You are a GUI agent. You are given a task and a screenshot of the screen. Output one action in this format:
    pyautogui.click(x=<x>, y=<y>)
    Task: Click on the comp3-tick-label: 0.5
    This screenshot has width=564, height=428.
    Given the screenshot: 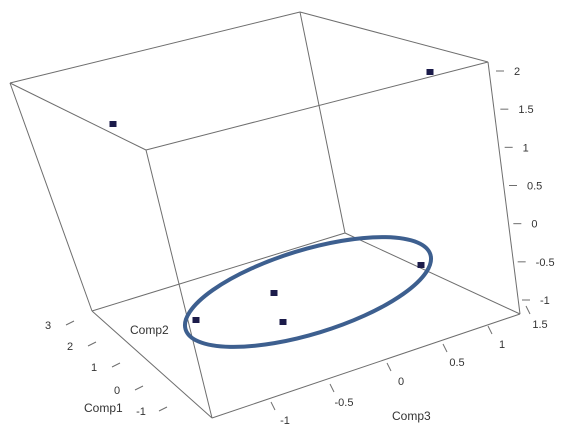 What is the action you would take?
    pyautogui.click(x=456, y=363)
    